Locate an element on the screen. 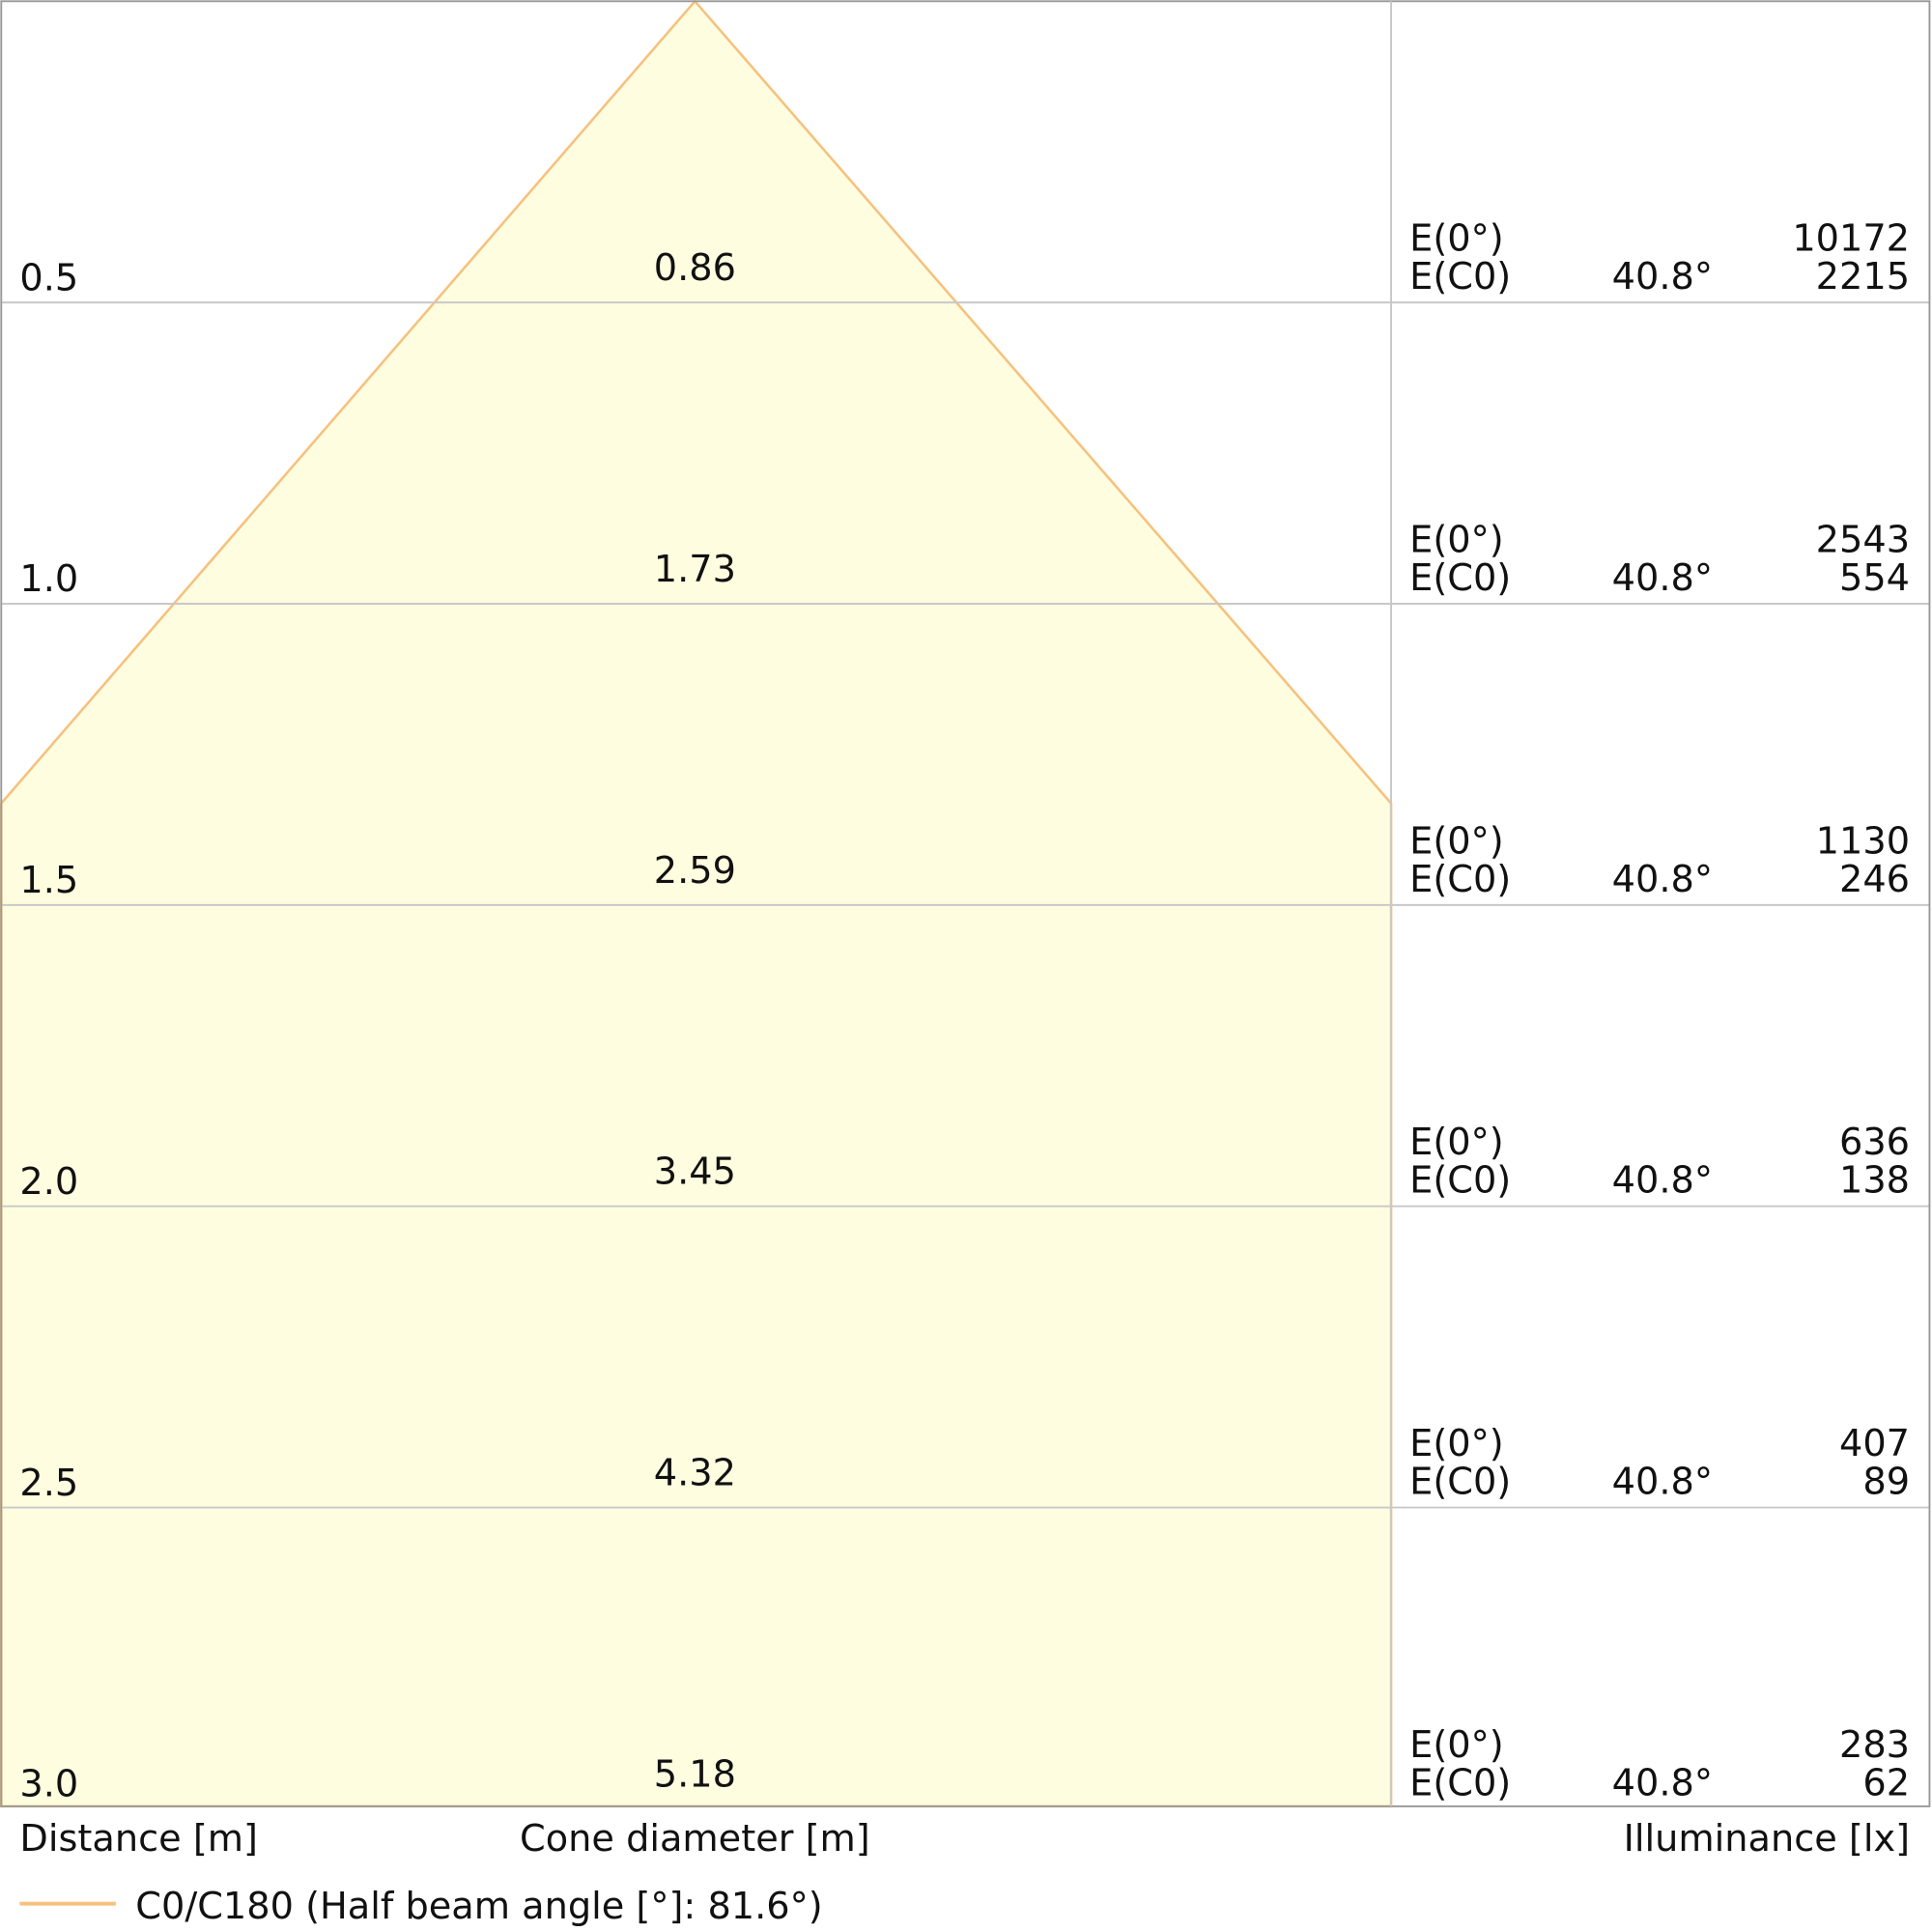 This screenshot has height=1932, width=1932. ec0-value: 2215 is located at coordinates (1863, 276).